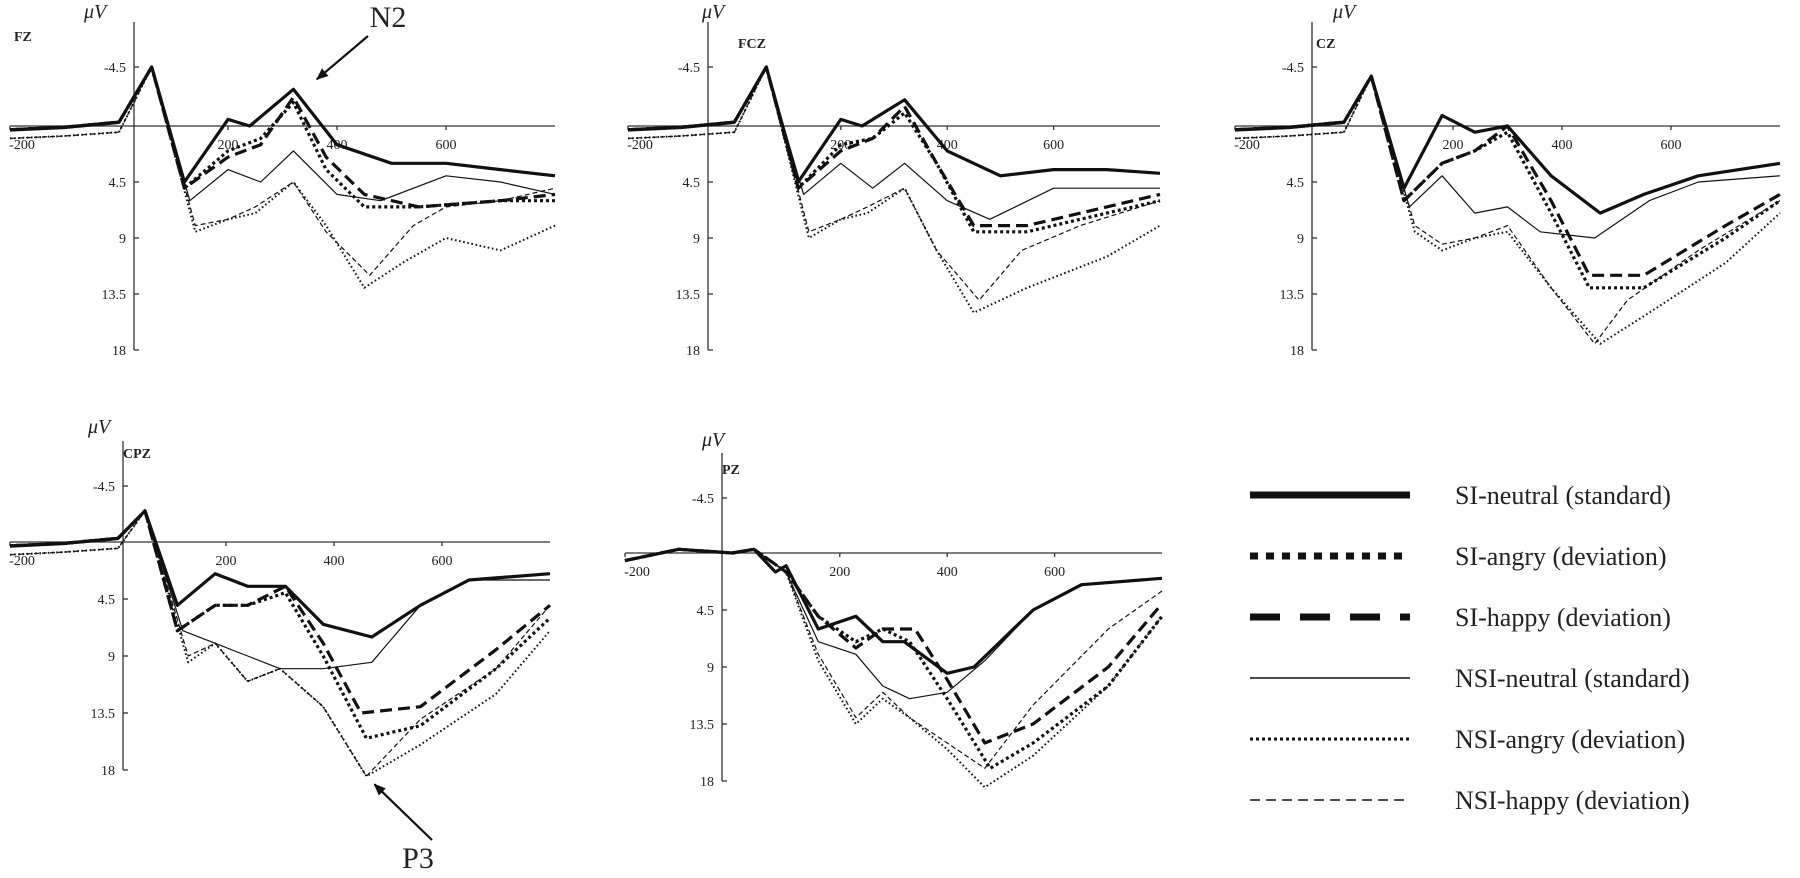  Describe the element at coordinates (23, 37) in the screenshot. I see `channel-label: FZ` at that location.